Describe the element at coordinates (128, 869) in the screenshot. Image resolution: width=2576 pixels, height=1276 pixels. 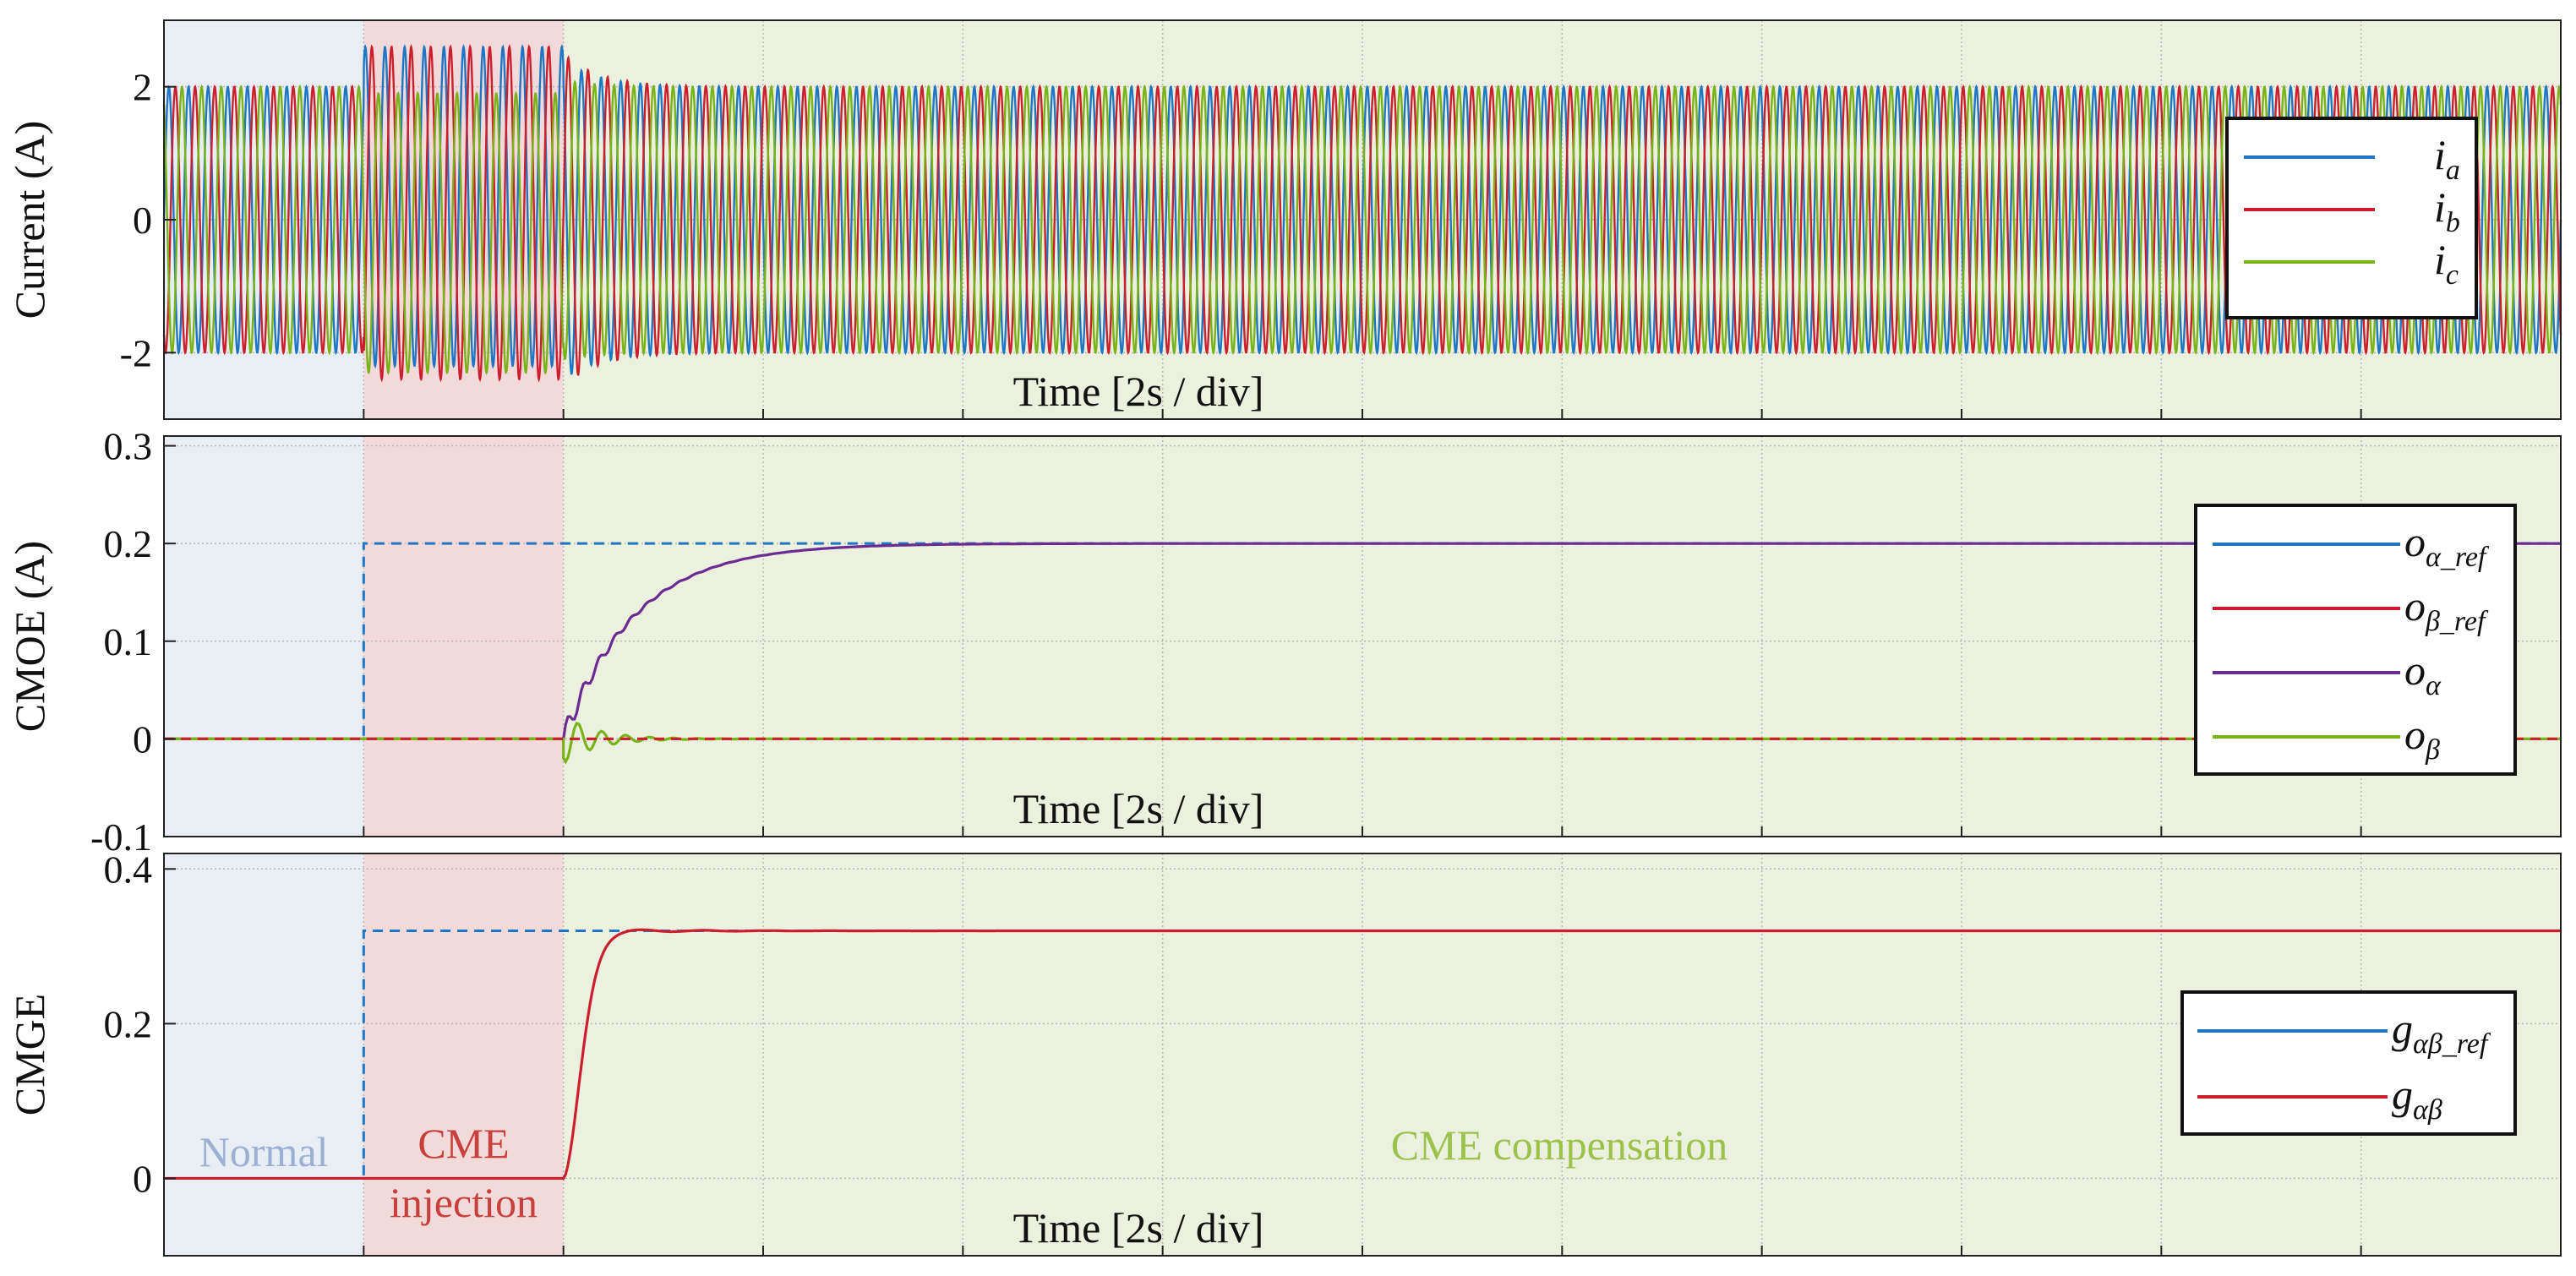
I see `y-tick-label: 0.4` at that location.